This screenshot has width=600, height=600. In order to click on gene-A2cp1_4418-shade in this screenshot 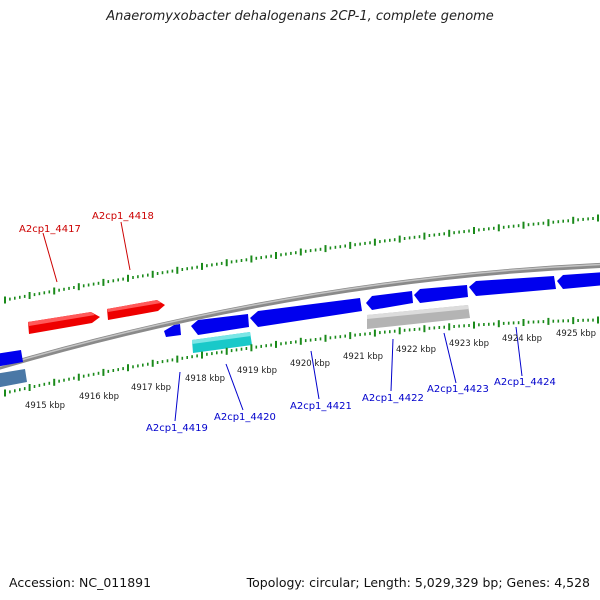, I will do `click(134, 306)`.